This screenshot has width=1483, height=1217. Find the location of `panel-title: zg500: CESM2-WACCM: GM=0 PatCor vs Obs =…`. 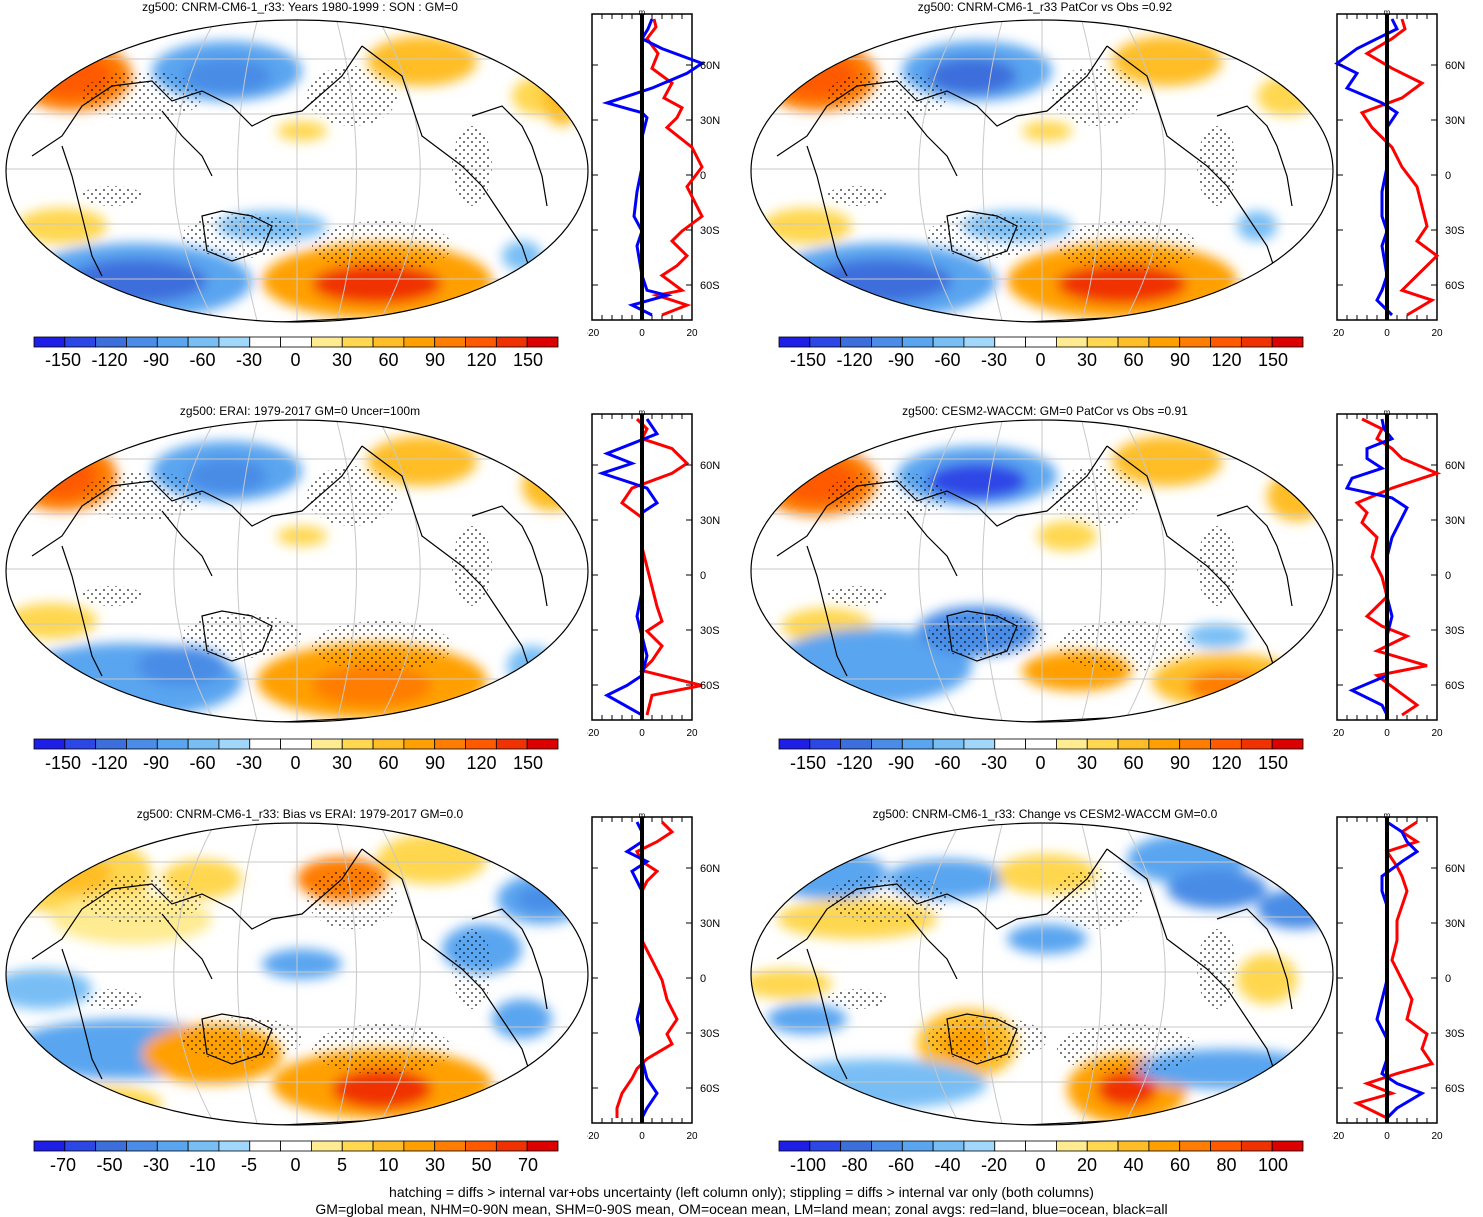

panel-title: zg500: CESM2-WACCM: GM=0 PatCor vs Obs =… is located at coordinates (1045, 411).